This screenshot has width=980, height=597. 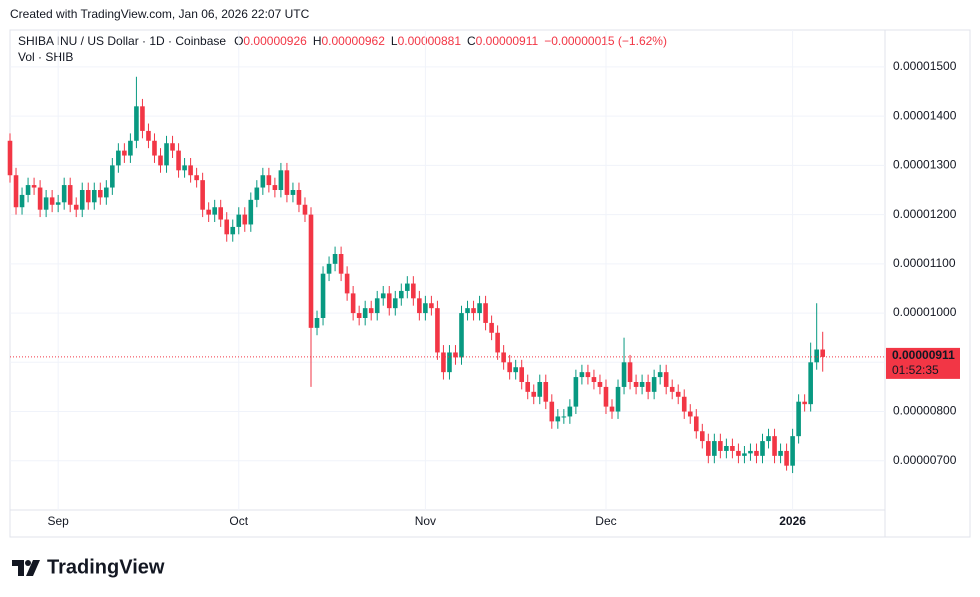 What do you see at coordinates (33, 568) in the screenshot?
I see `logo-mark` at bounding box center [33, 568].